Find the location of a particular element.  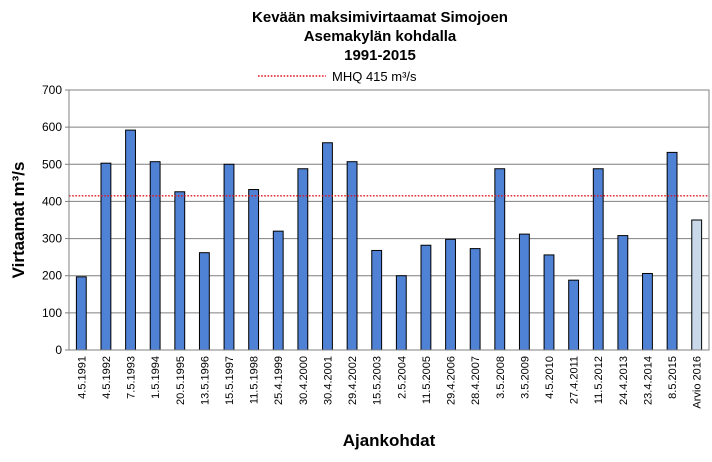

x-tick-label: 11.5.2005 is located at coordinates (427, 380).